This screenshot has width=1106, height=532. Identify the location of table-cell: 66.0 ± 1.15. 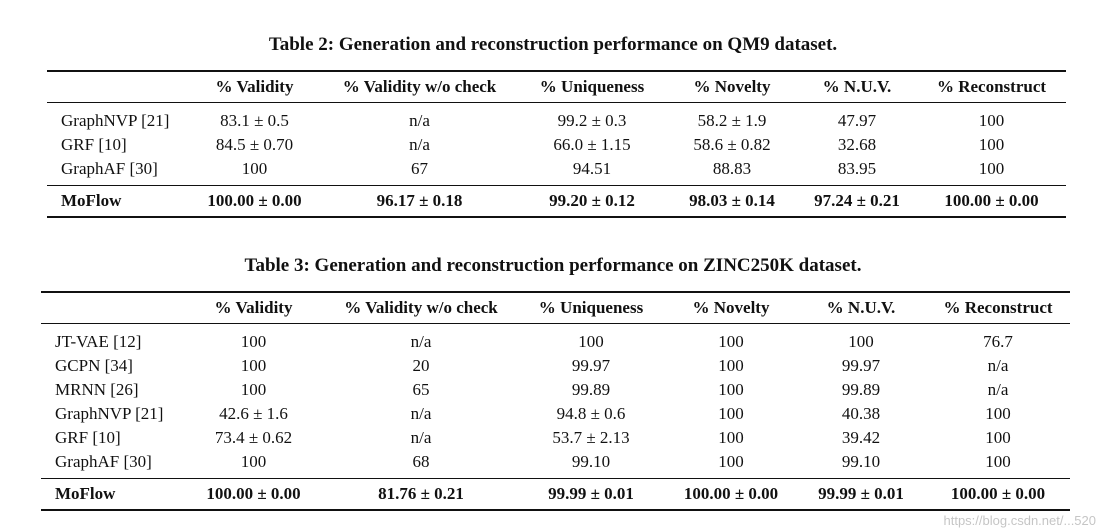
(592, 144).